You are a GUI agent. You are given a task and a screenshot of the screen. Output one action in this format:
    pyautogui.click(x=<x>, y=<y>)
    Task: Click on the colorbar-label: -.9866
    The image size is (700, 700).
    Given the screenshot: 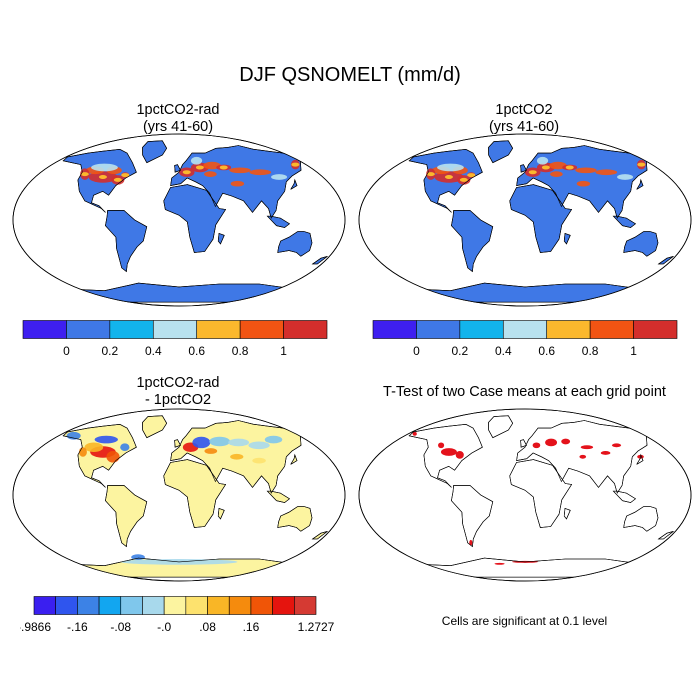 What is the action you would take?
    pyautogui.click(x=35, y=627)
    